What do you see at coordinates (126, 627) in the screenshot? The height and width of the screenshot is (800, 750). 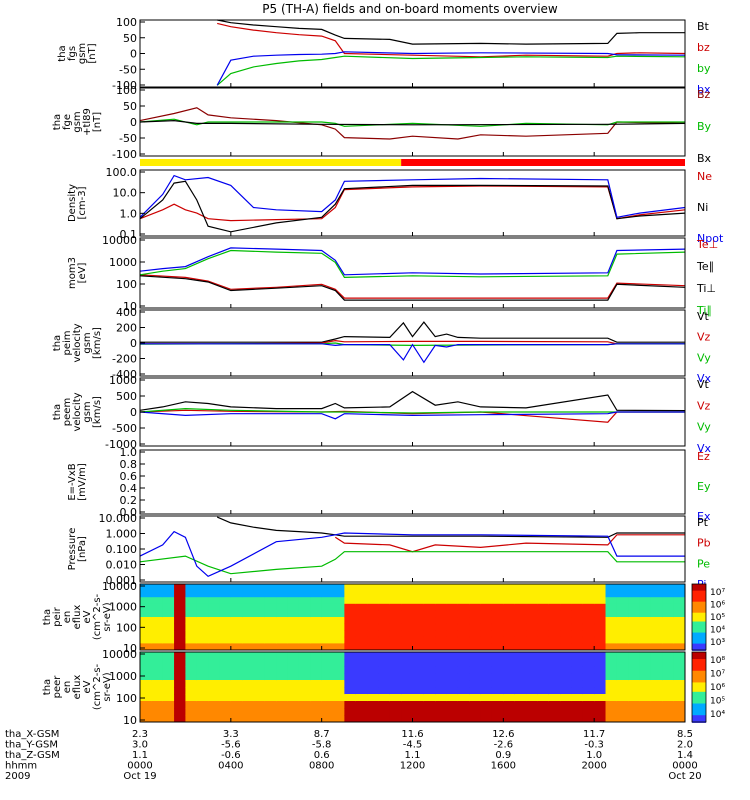 I see `y-tick-label: 100` at bounding box center [126, 627].